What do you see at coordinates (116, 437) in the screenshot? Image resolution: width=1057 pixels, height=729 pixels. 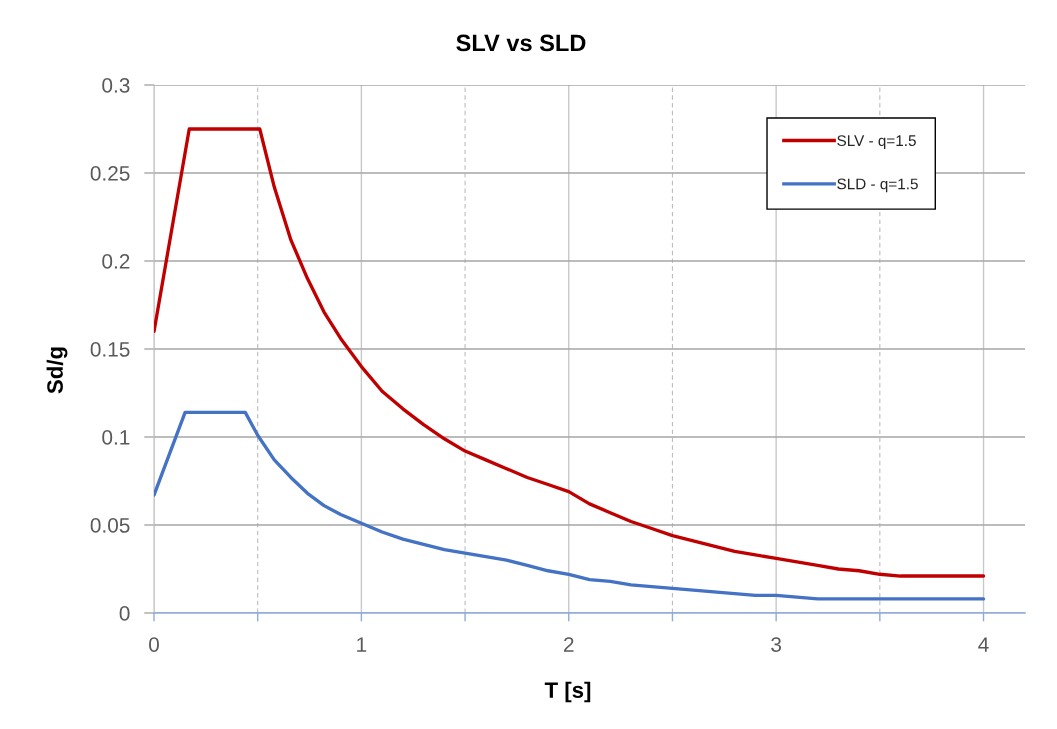 I see `y-tick-label: 0.1` at bounding box center [116, 437].